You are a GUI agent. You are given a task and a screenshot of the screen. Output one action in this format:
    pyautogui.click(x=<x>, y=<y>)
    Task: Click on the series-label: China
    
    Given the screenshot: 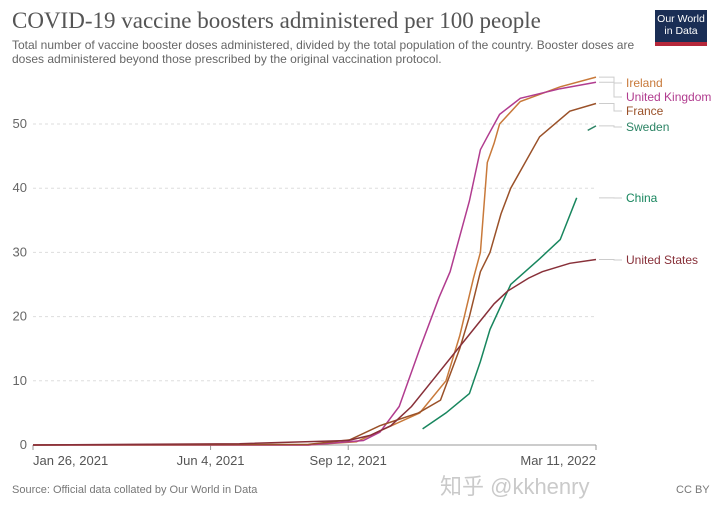 What is the action you would take?
    pyautogui.click(x=642, y=198)
    